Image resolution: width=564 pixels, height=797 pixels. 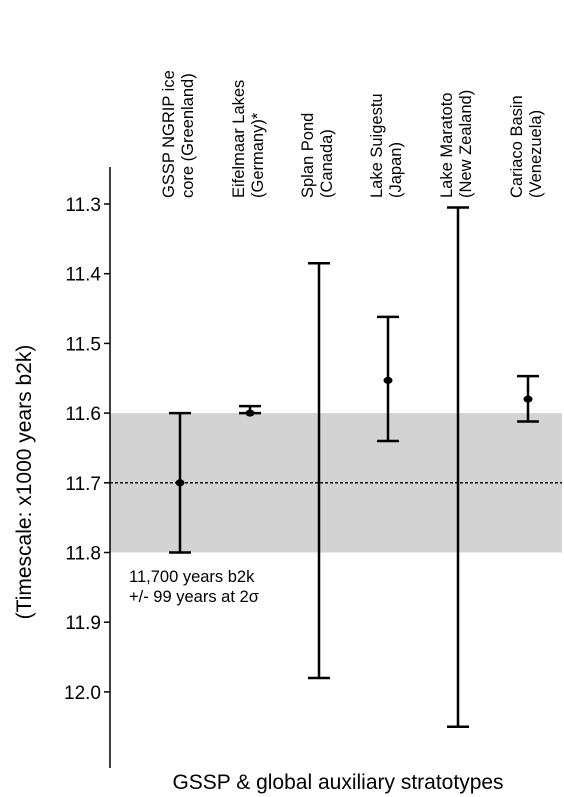 I want to click on site-label-5: Lake Maratoto (New Zealand), so click(x=456, y=144).